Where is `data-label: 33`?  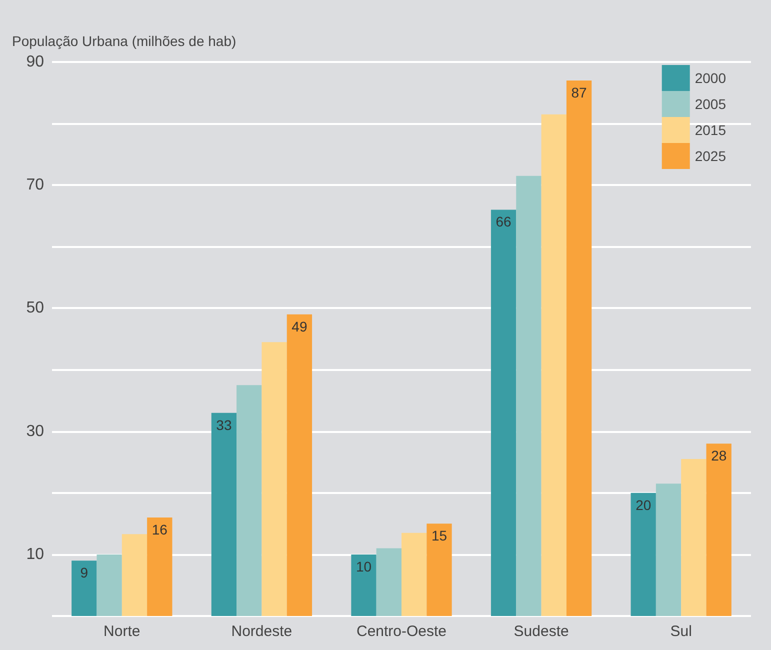 data-label: 33 is located at coordinates (224, 424).